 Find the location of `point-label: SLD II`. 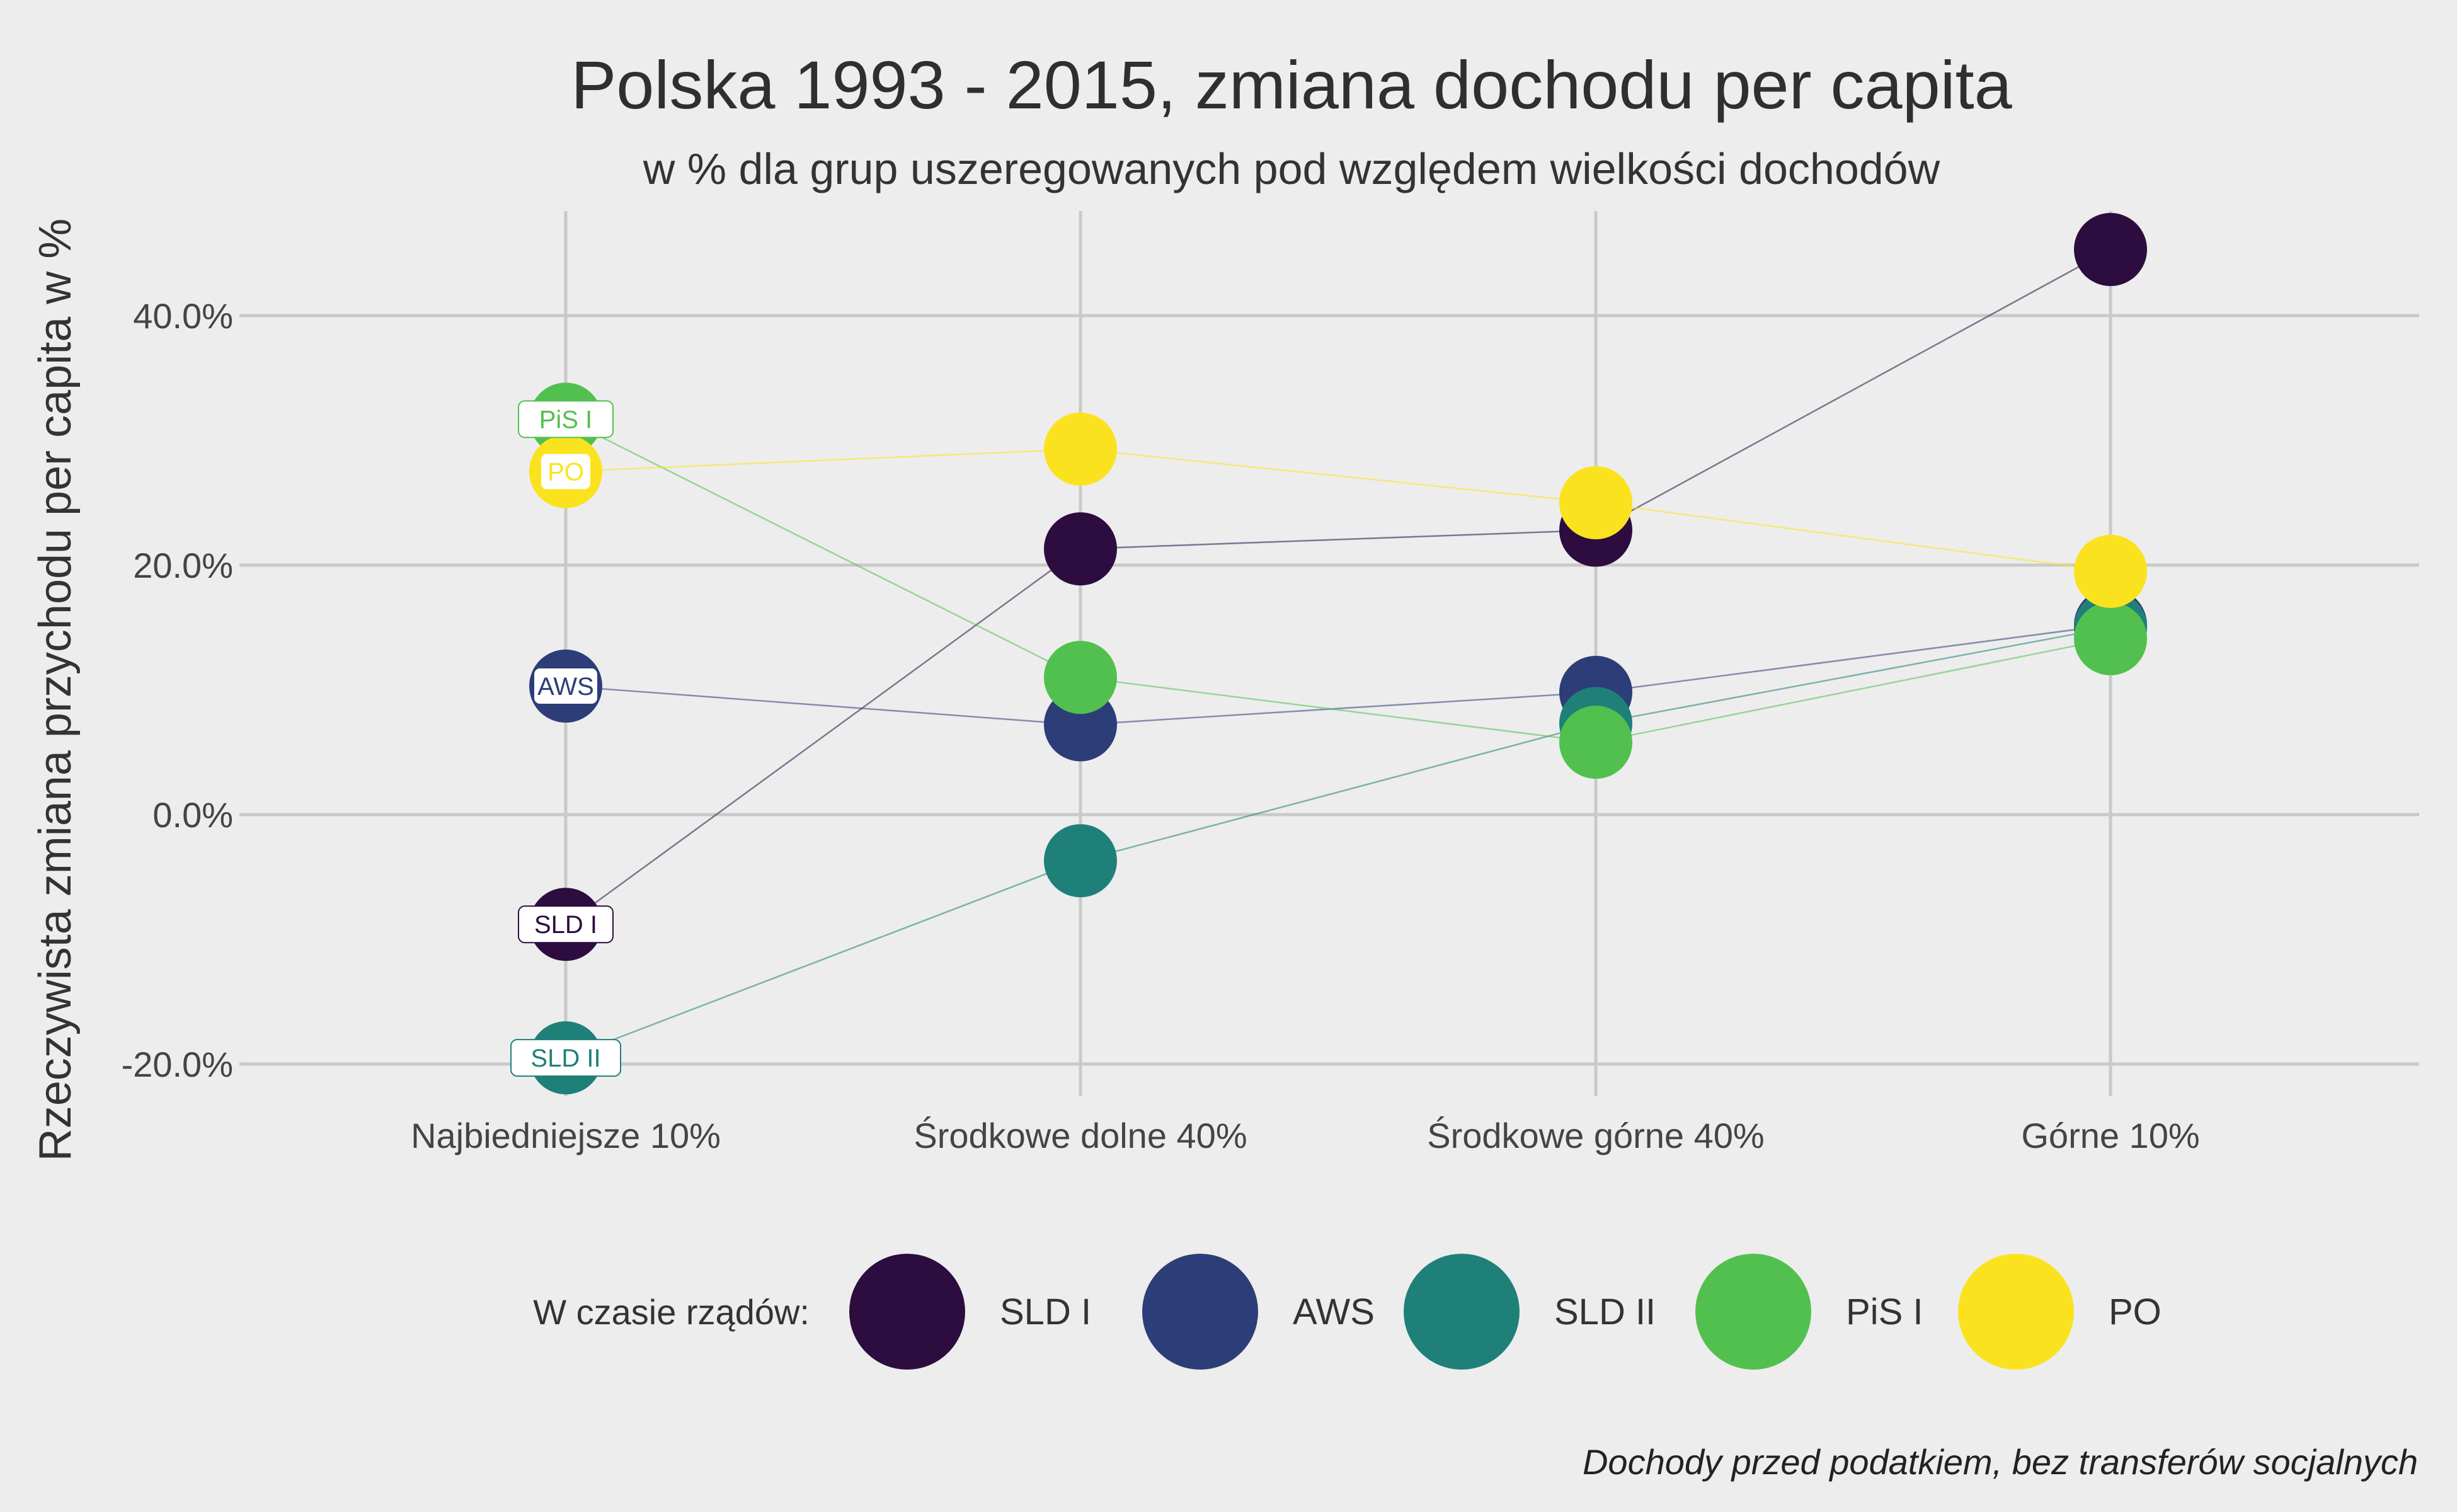

point-label: SLD II is located at coordinates (565, 1058).